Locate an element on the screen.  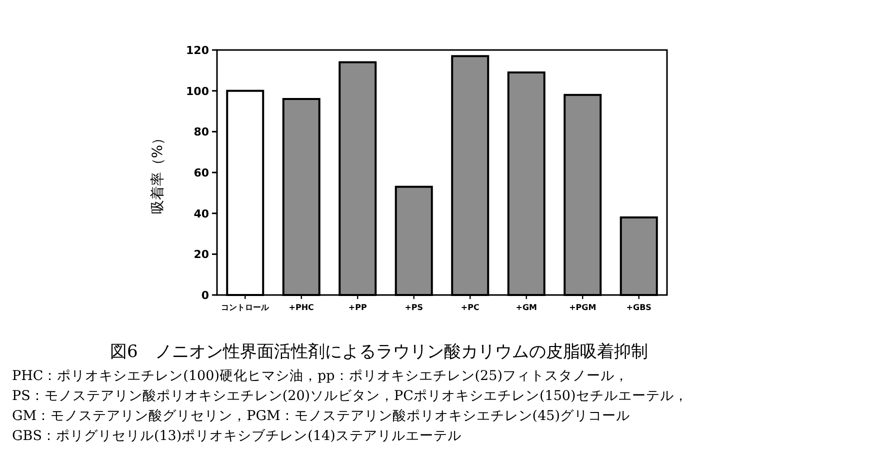
text: GM：モノステアリン酸グリセリン，PGM：モノステアリン酸ポリオキシエチレン(45)グリコール is located at coordinates (321, 416).